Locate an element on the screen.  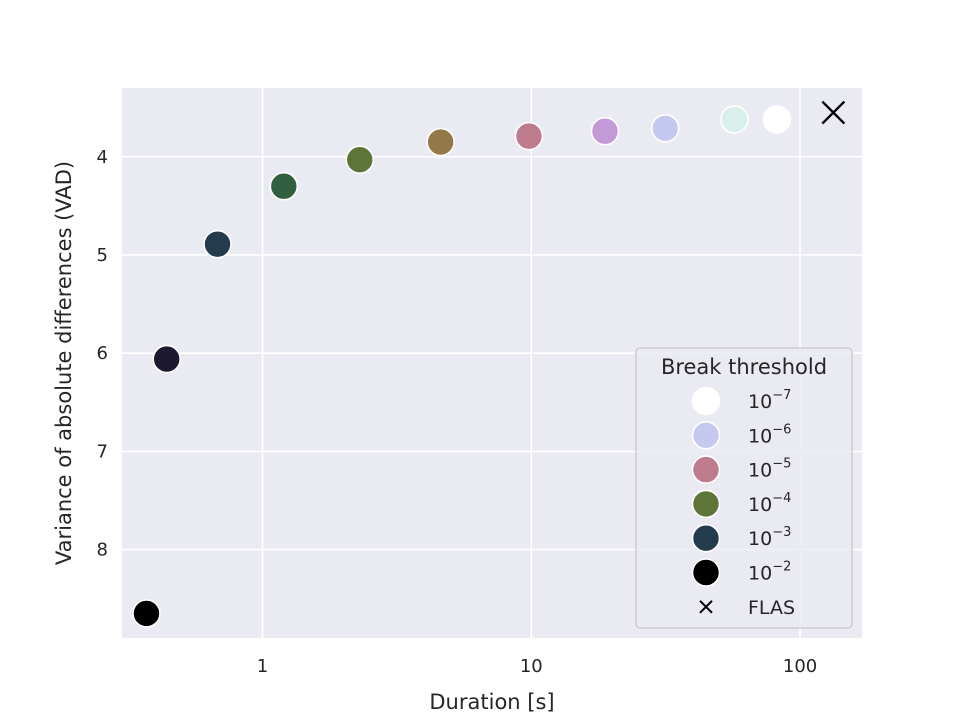
legend-entry-2: 10−5 is located at coordinates (741, 469).